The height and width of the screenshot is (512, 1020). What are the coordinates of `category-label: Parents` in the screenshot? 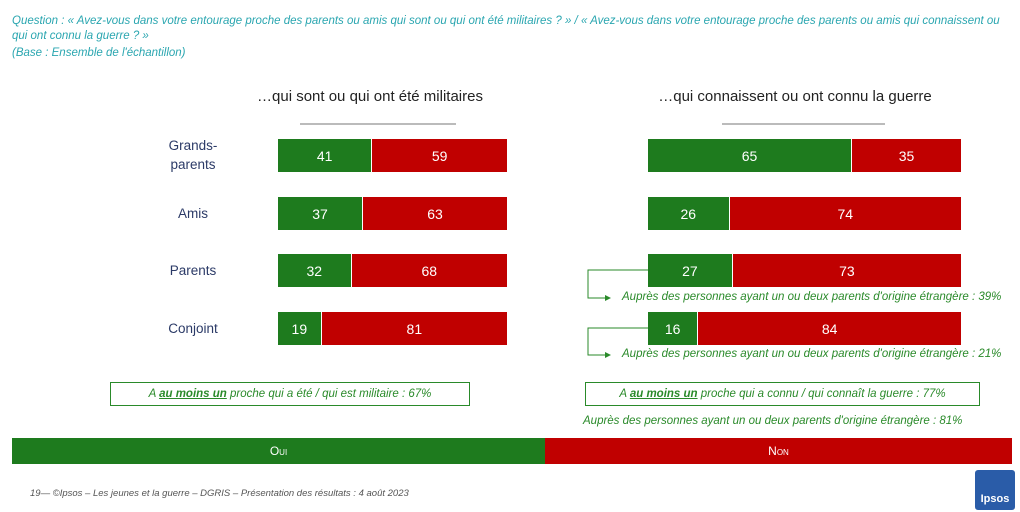 It's located at (193, 270).